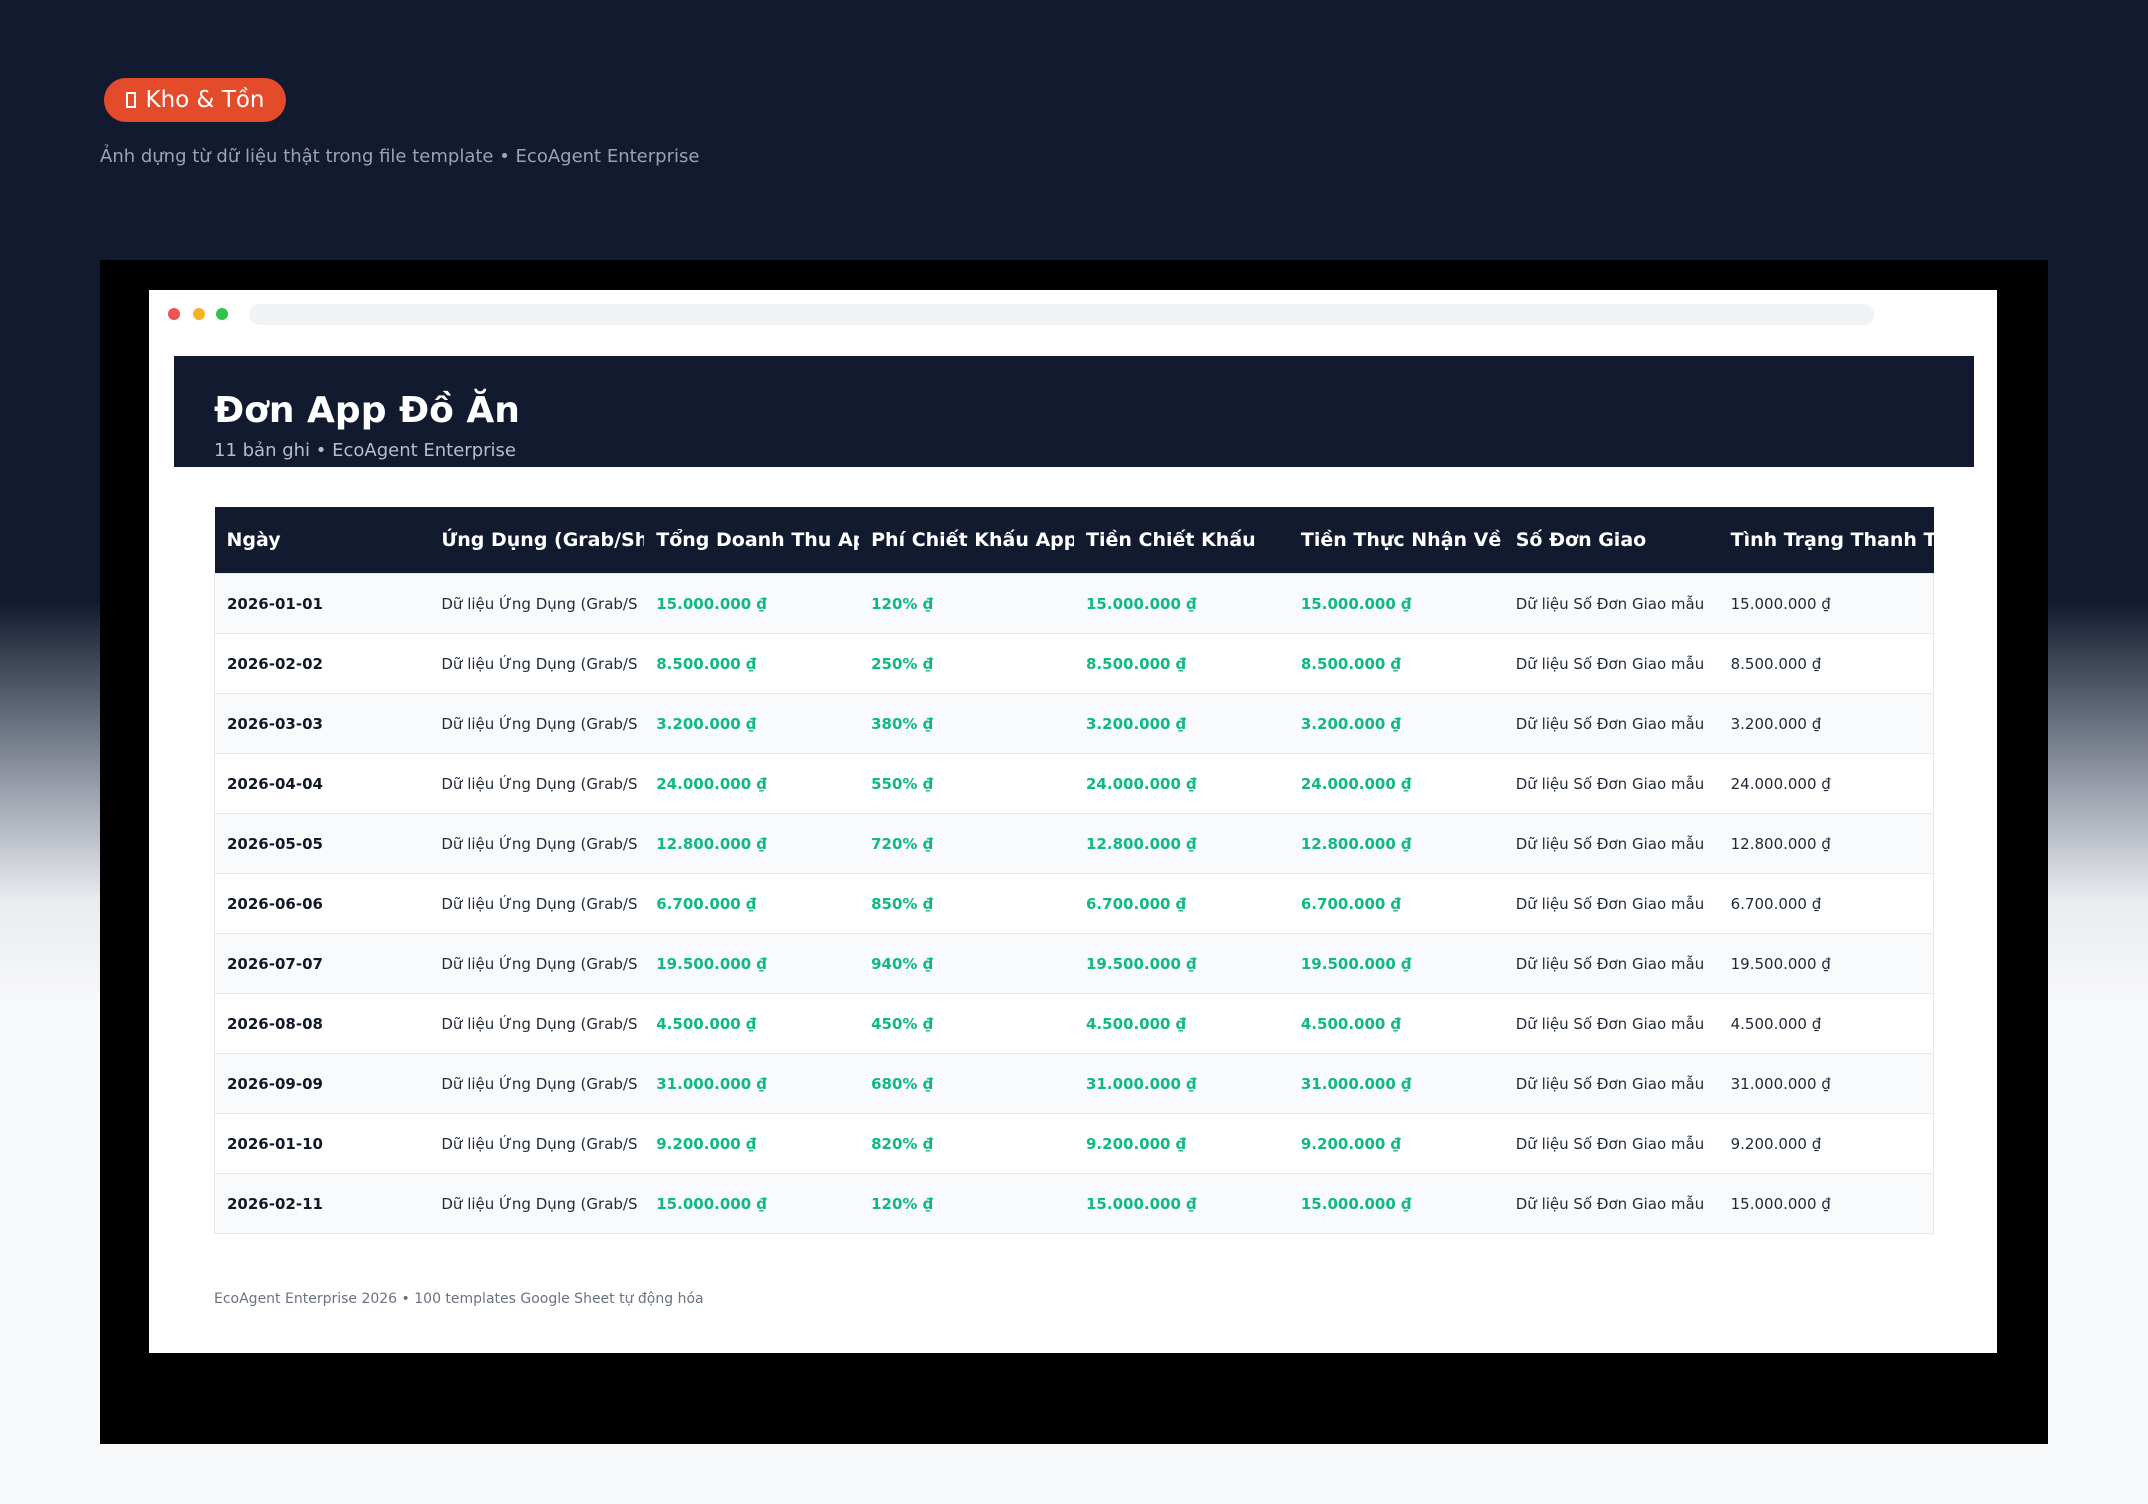 This screenshot has height=1504, width=2148. What do you see at coordinates (966, 843) in the screenshot?
I see `table-cell: 720% ₫` at bounding box center [966, 843].